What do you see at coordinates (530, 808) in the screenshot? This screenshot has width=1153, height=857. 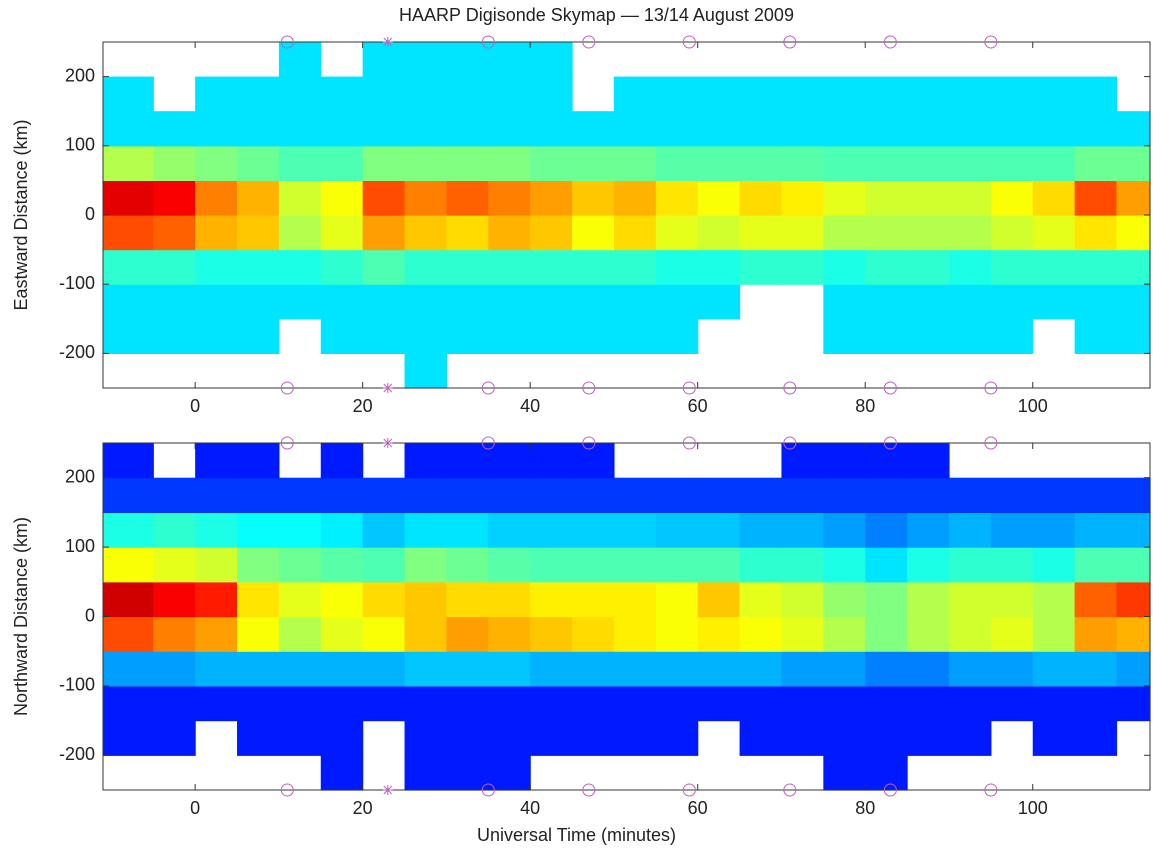 I see `x-tick-label: 40` at bounding box center [530, 808].